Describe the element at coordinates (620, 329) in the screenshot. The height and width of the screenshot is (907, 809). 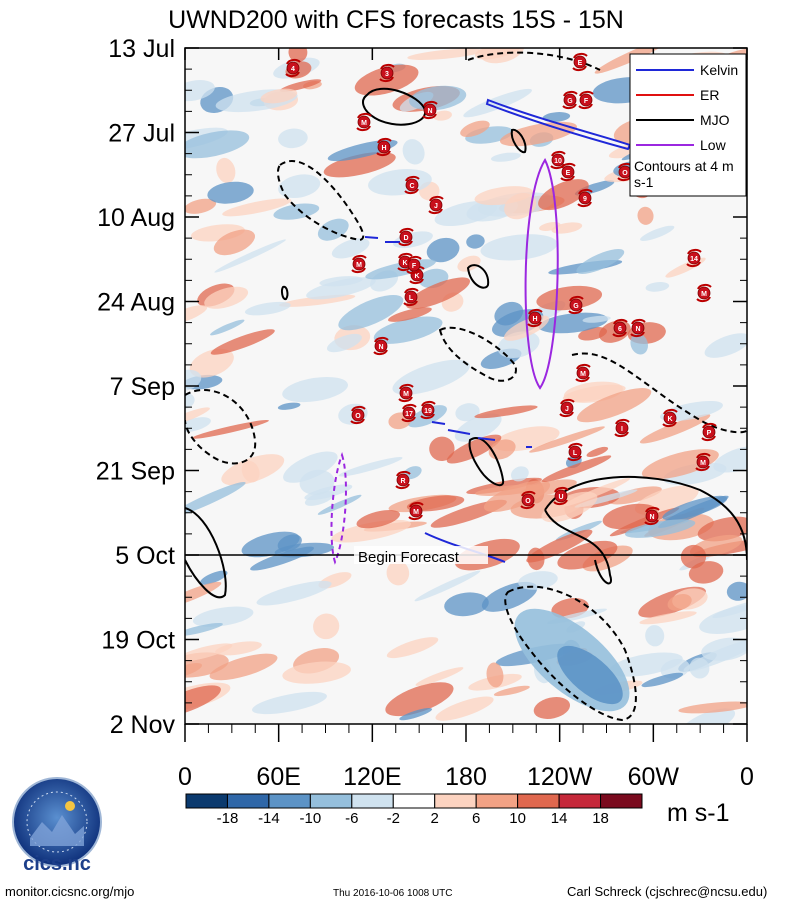
I see `storm-label: 6` at that location.